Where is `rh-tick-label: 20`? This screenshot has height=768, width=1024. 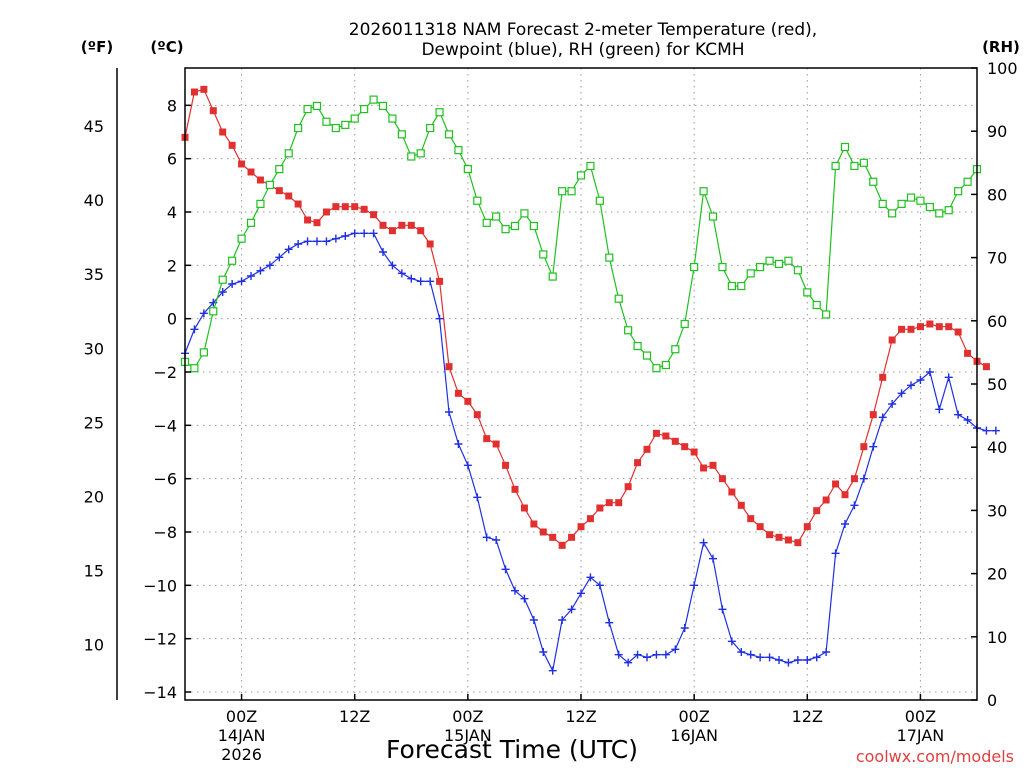
rh-tick-label: 20 is located at coordinates (997, 574).